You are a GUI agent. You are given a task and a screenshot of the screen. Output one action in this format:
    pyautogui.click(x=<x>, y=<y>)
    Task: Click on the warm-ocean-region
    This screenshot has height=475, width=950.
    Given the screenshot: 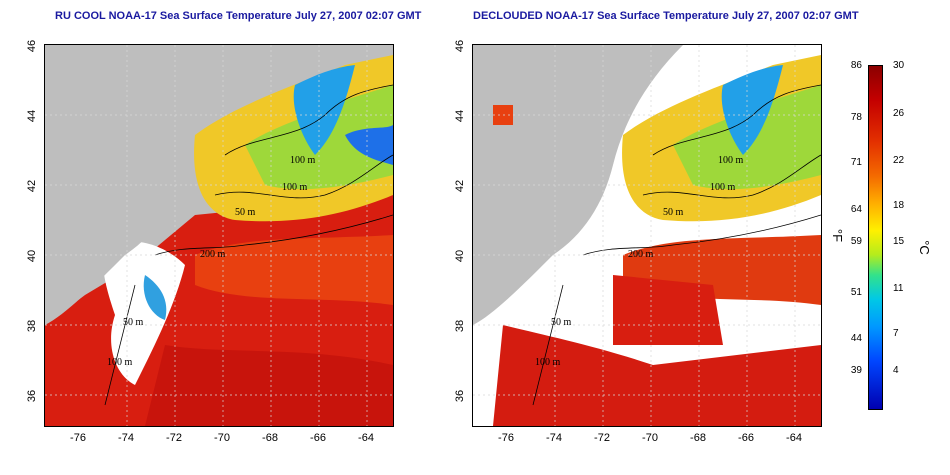 What is the action you would take?
    pyautogui.click(x=668, y=310)
    